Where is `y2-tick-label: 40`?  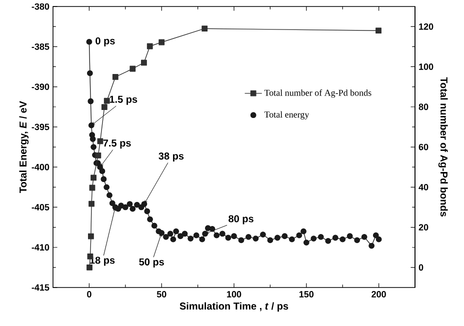 y2-tick-label: 40 is located at coordinates (423, 187).